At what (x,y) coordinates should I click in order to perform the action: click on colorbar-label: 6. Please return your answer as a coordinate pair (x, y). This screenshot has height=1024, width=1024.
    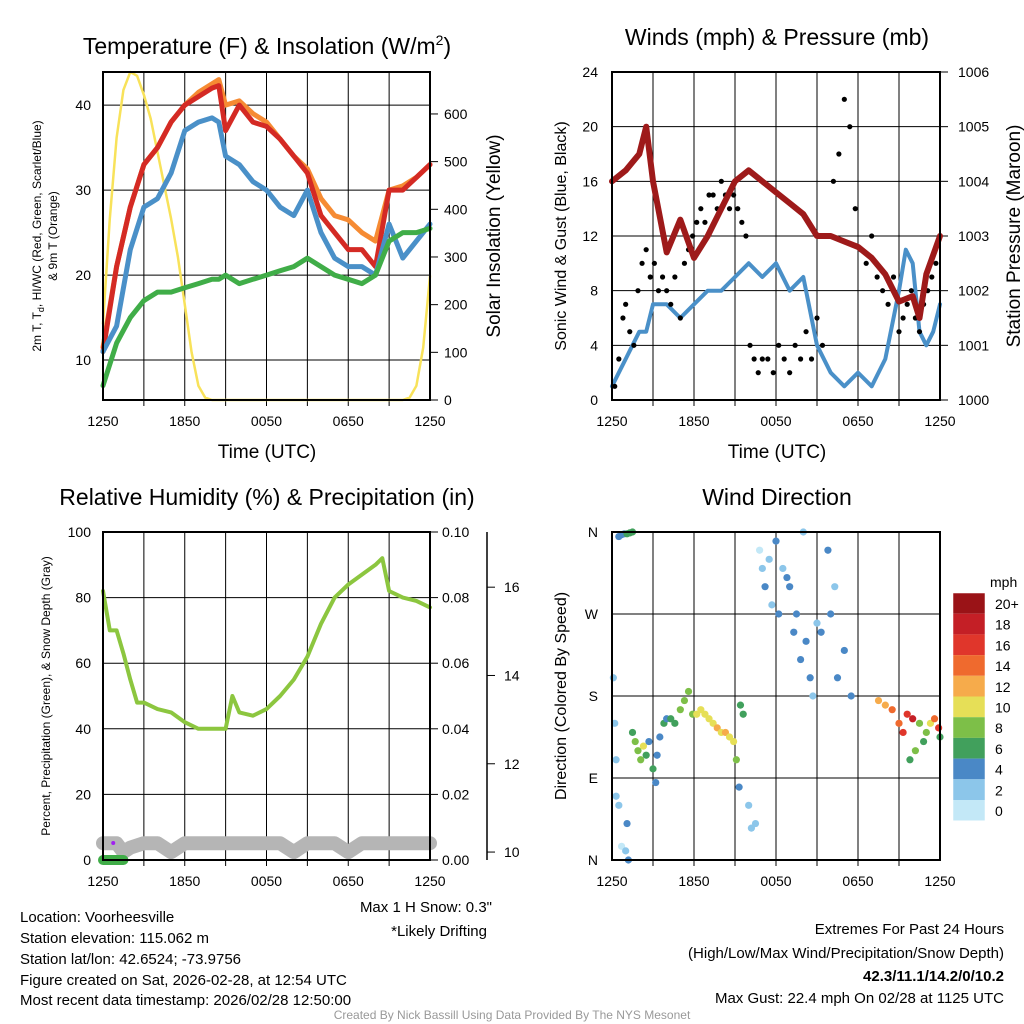
    Looking at the image, I should click on (999, 749).